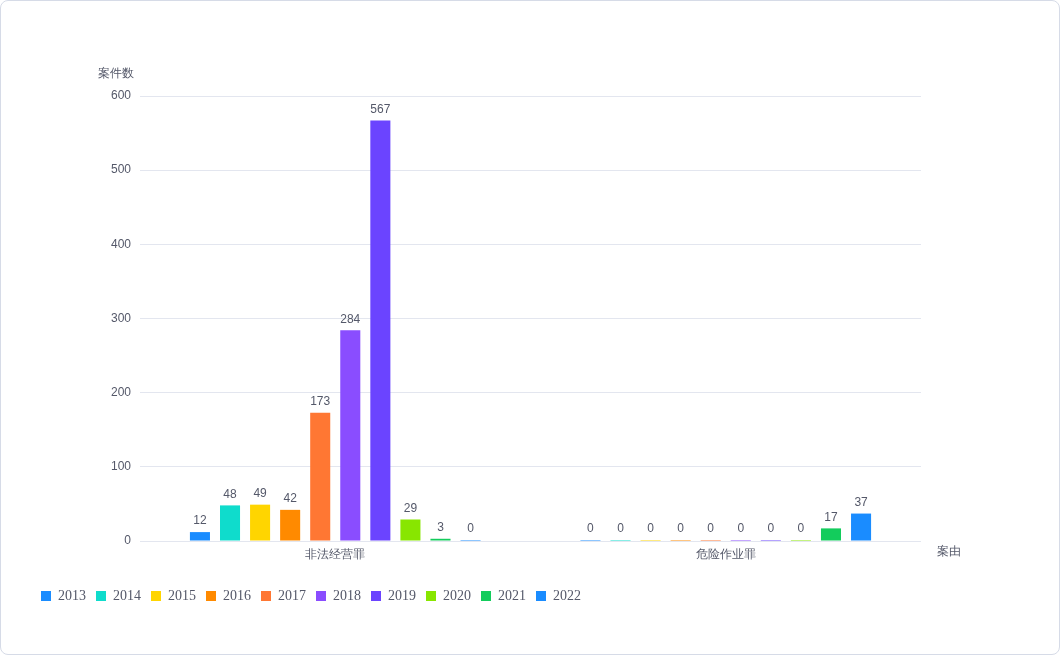 This screenshot has width=1060, height=655. Describe the element at coordinates (347, 595) in the screenshot. I see `legend-label: 2018` at that location.